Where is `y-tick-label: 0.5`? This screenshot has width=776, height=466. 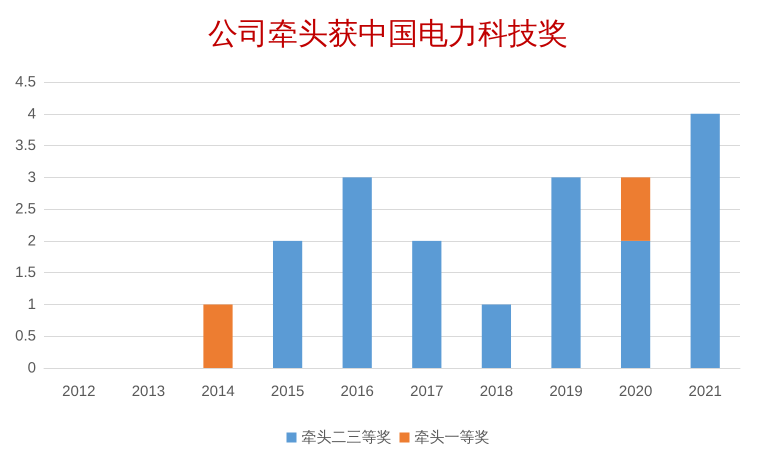 y-tick-label: 0.5 is located at coordinates (25, 336).